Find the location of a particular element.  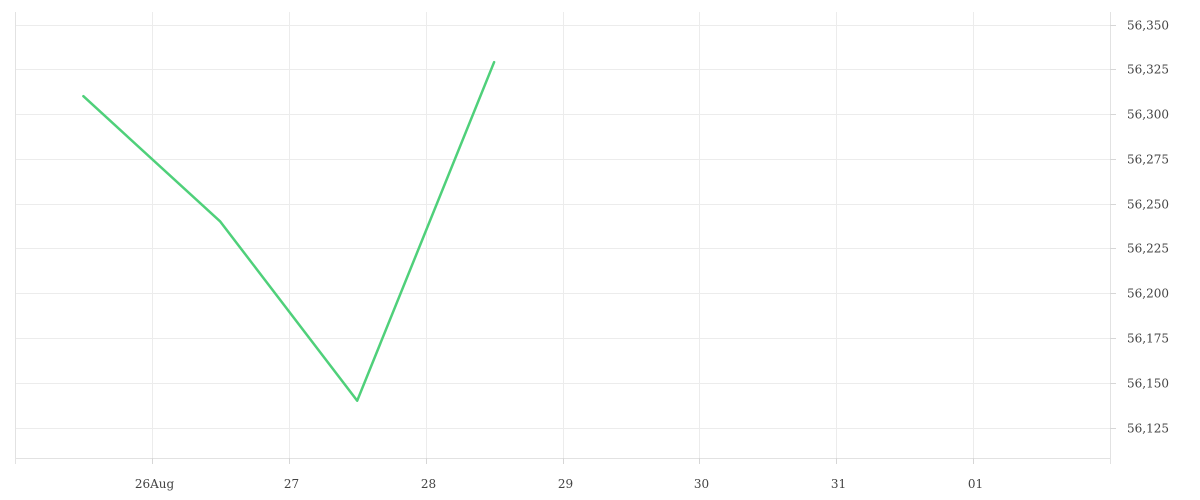

x-tick-label: 31 is located at coordinates (838, 484).